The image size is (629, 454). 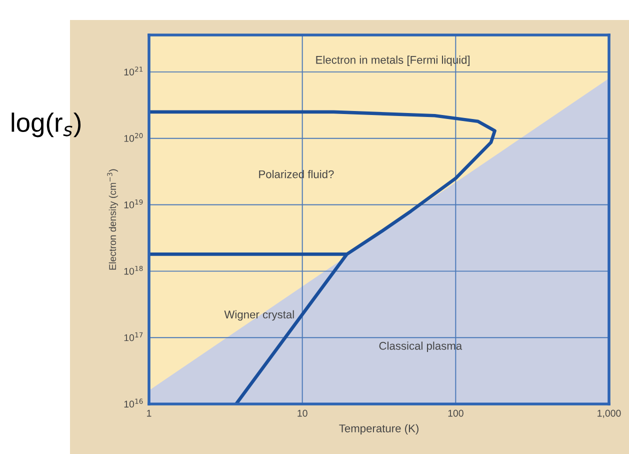 What do you see at coordinates (149, 413) in the screenshot?
I see `x-tick-label: 1` at bounding box center [149, 413].